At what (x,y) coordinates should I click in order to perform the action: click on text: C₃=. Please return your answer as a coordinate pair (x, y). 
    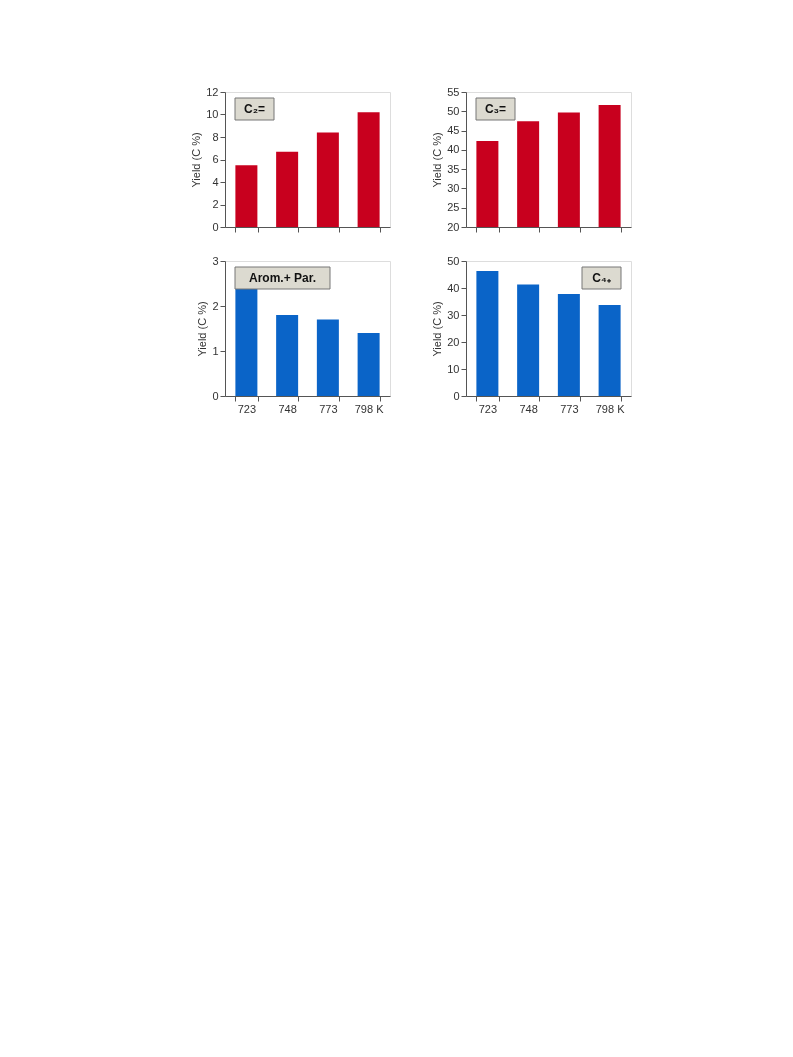
    Looking at the image, I should click on (495, 109).